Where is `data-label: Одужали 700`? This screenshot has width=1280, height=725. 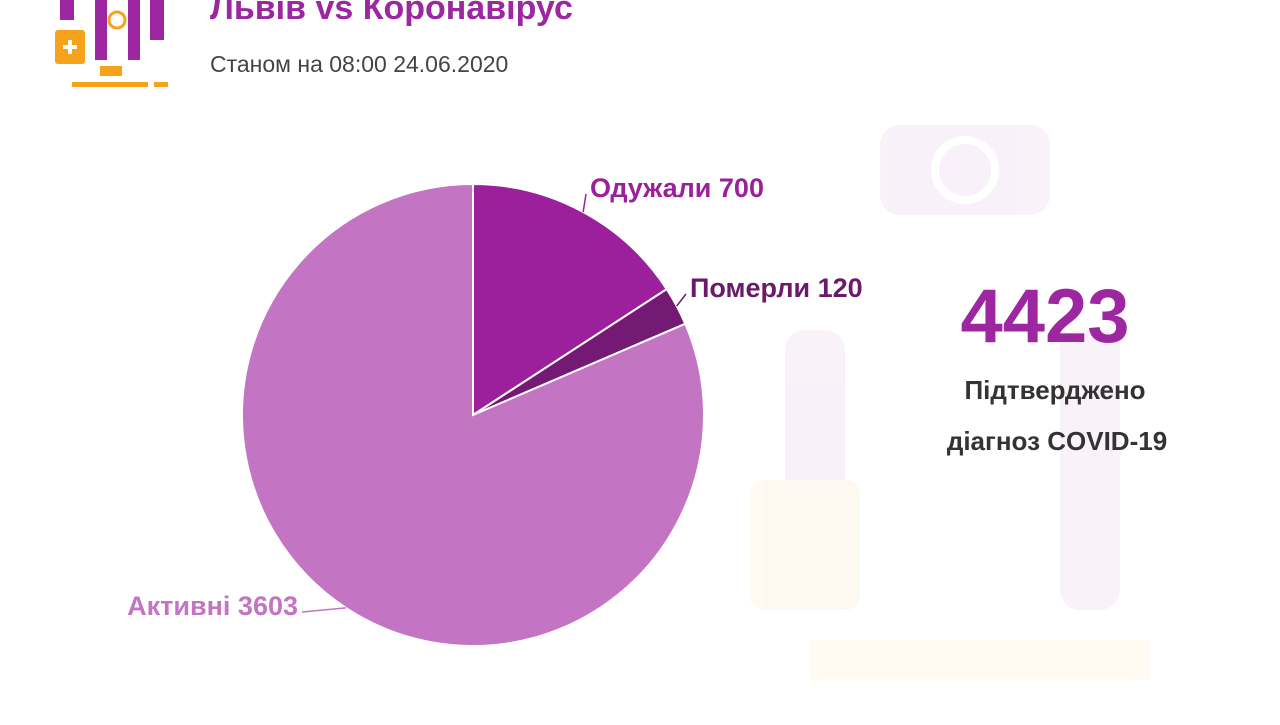
data-label: Одужали 700 is located at coordinates (677, 188).